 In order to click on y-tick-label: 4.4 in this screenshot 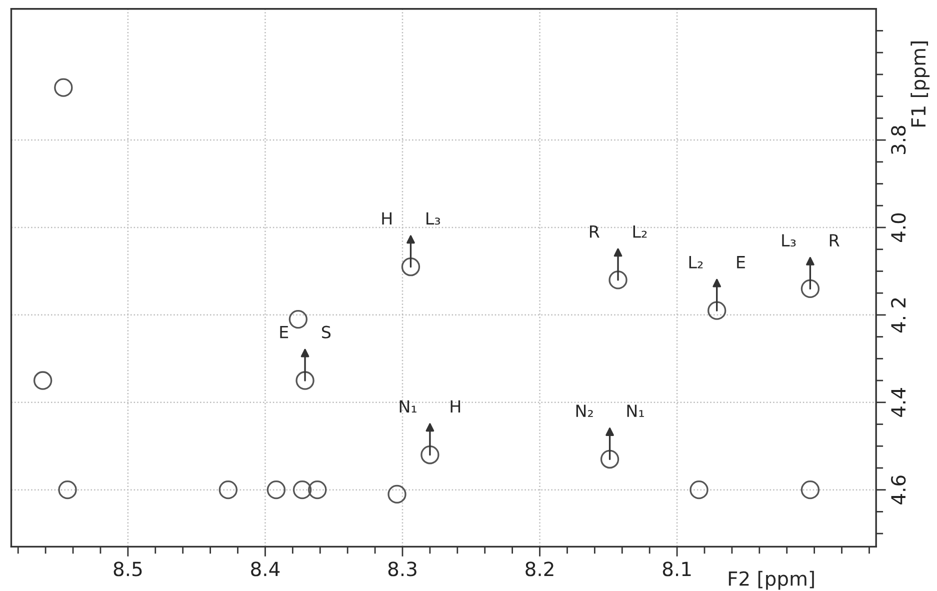, I will do `click(898, 402)`.